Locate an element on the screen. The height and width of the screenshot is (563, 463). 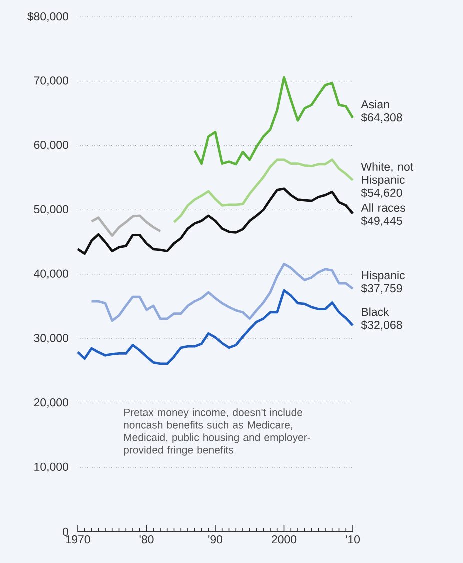
data-label: $64,308 is located at coordinates (381, 118).